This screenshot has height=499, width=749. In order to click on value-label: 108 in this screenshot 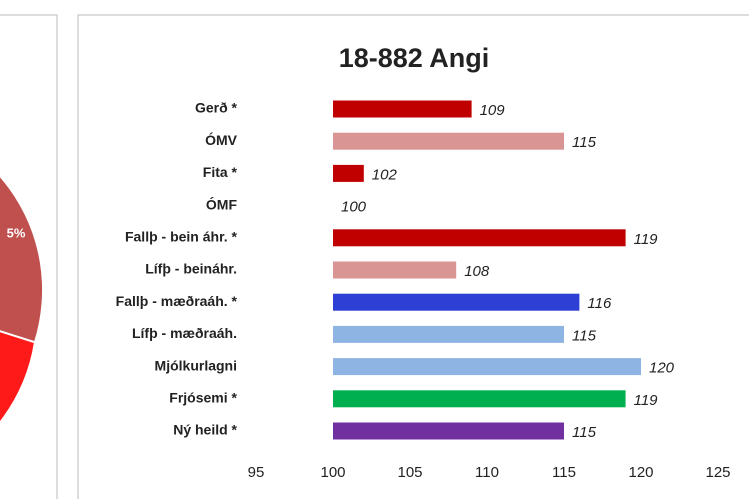, I will do `click(477, 271)`.